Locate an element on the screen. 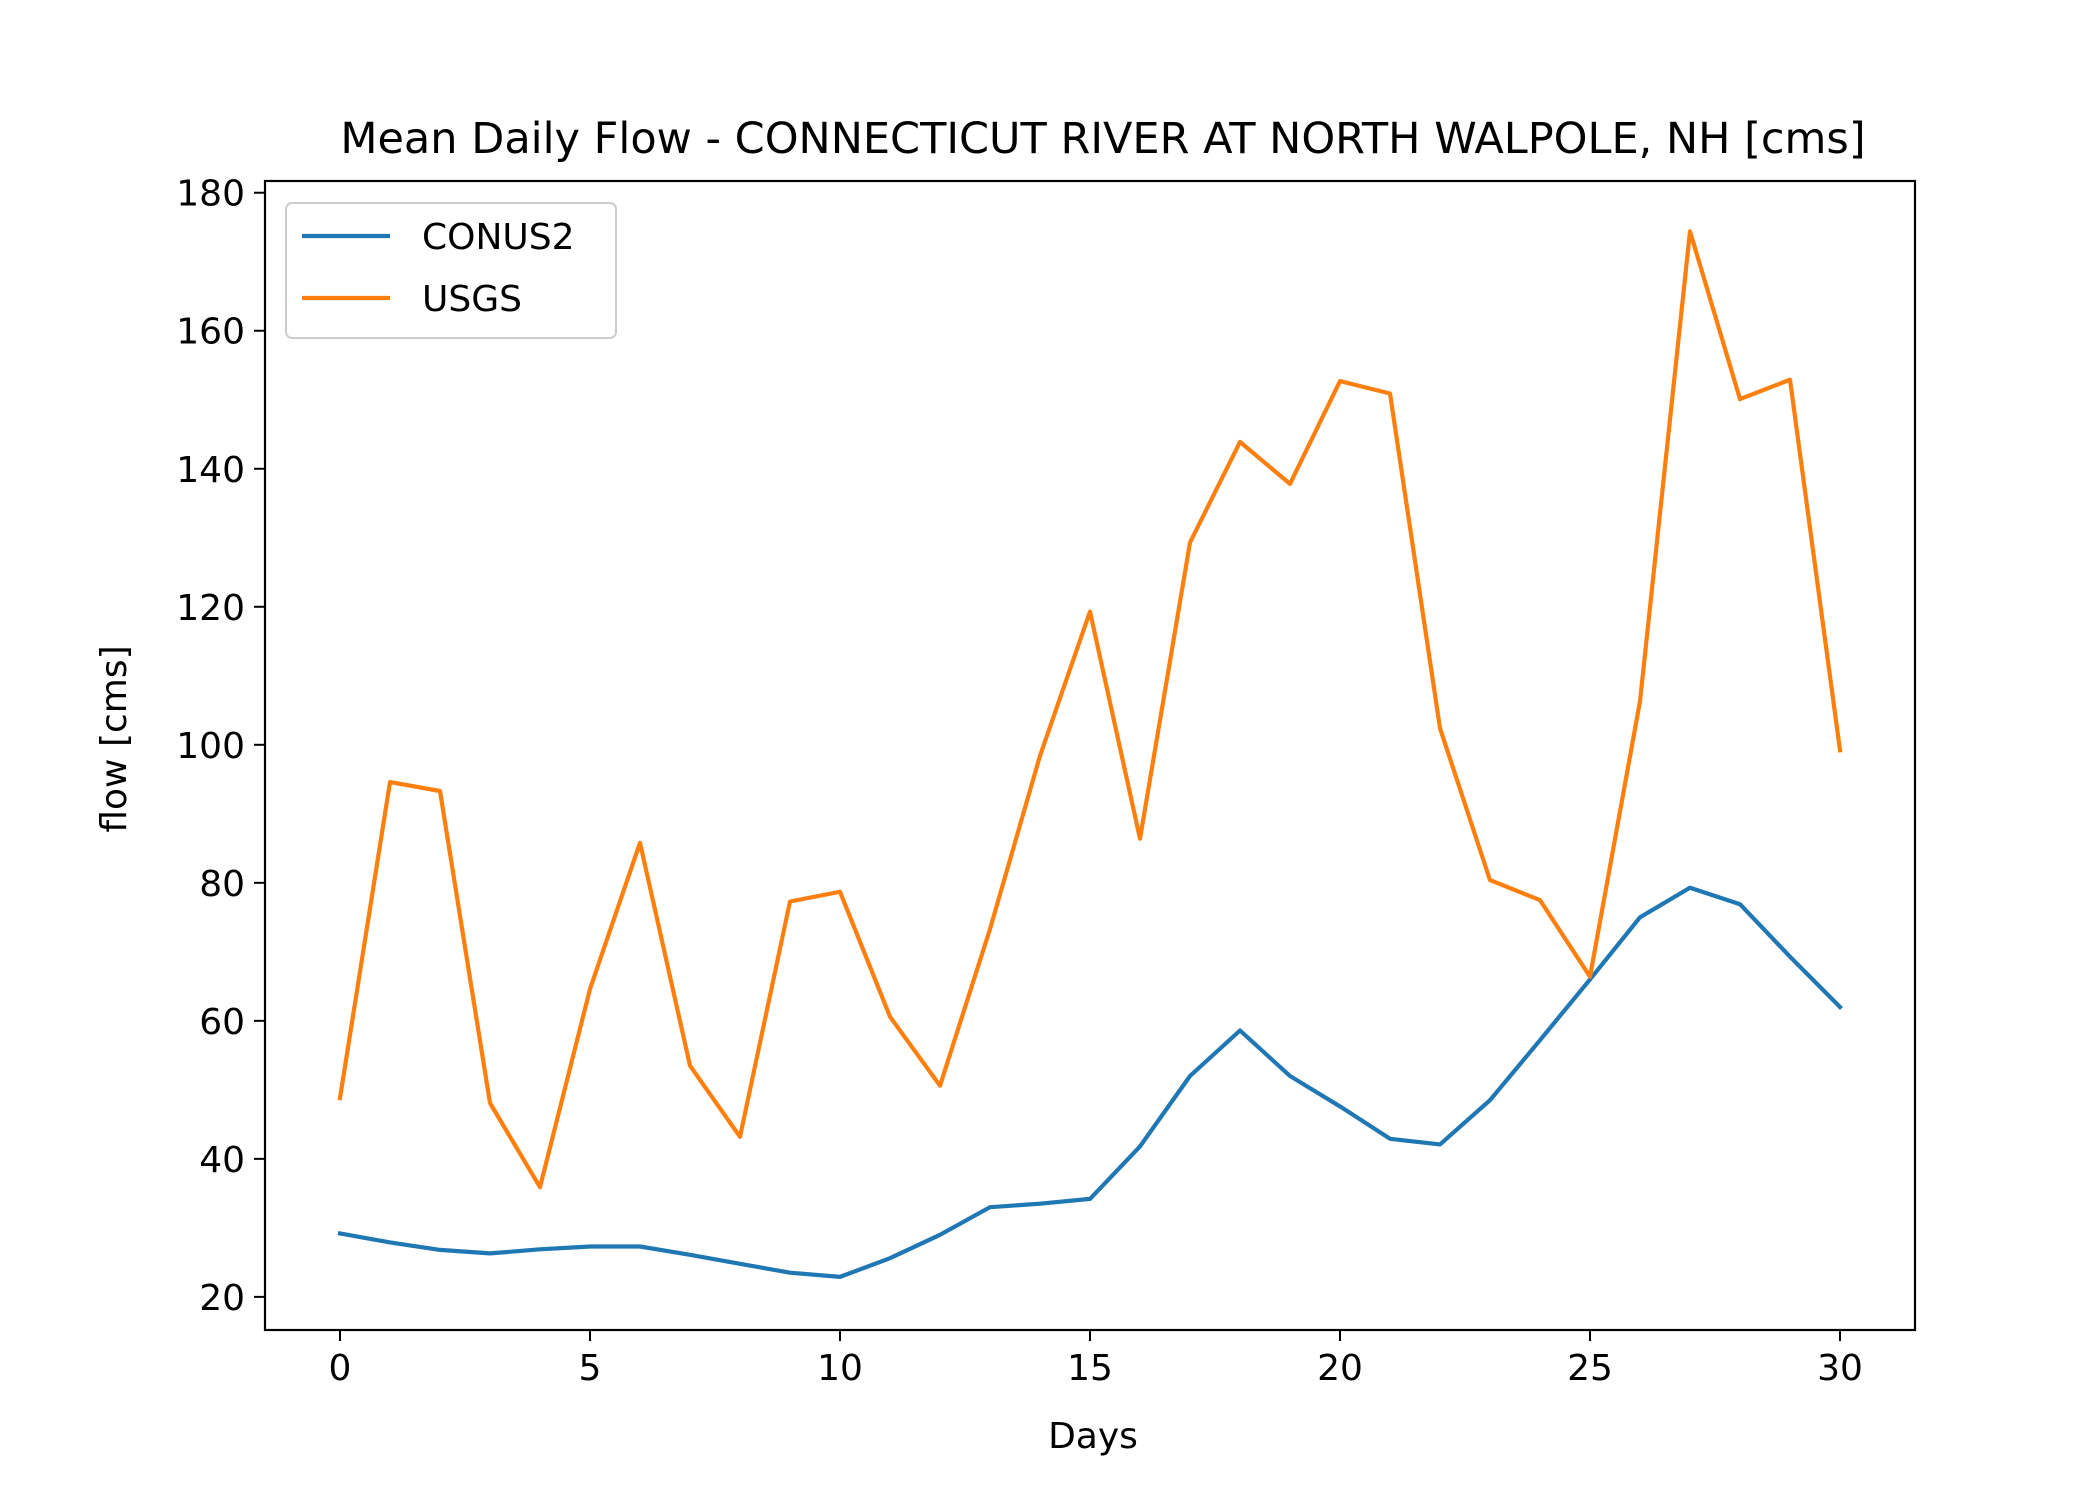  x-tick-label: 25 is located at coordinates (1590, 1368).